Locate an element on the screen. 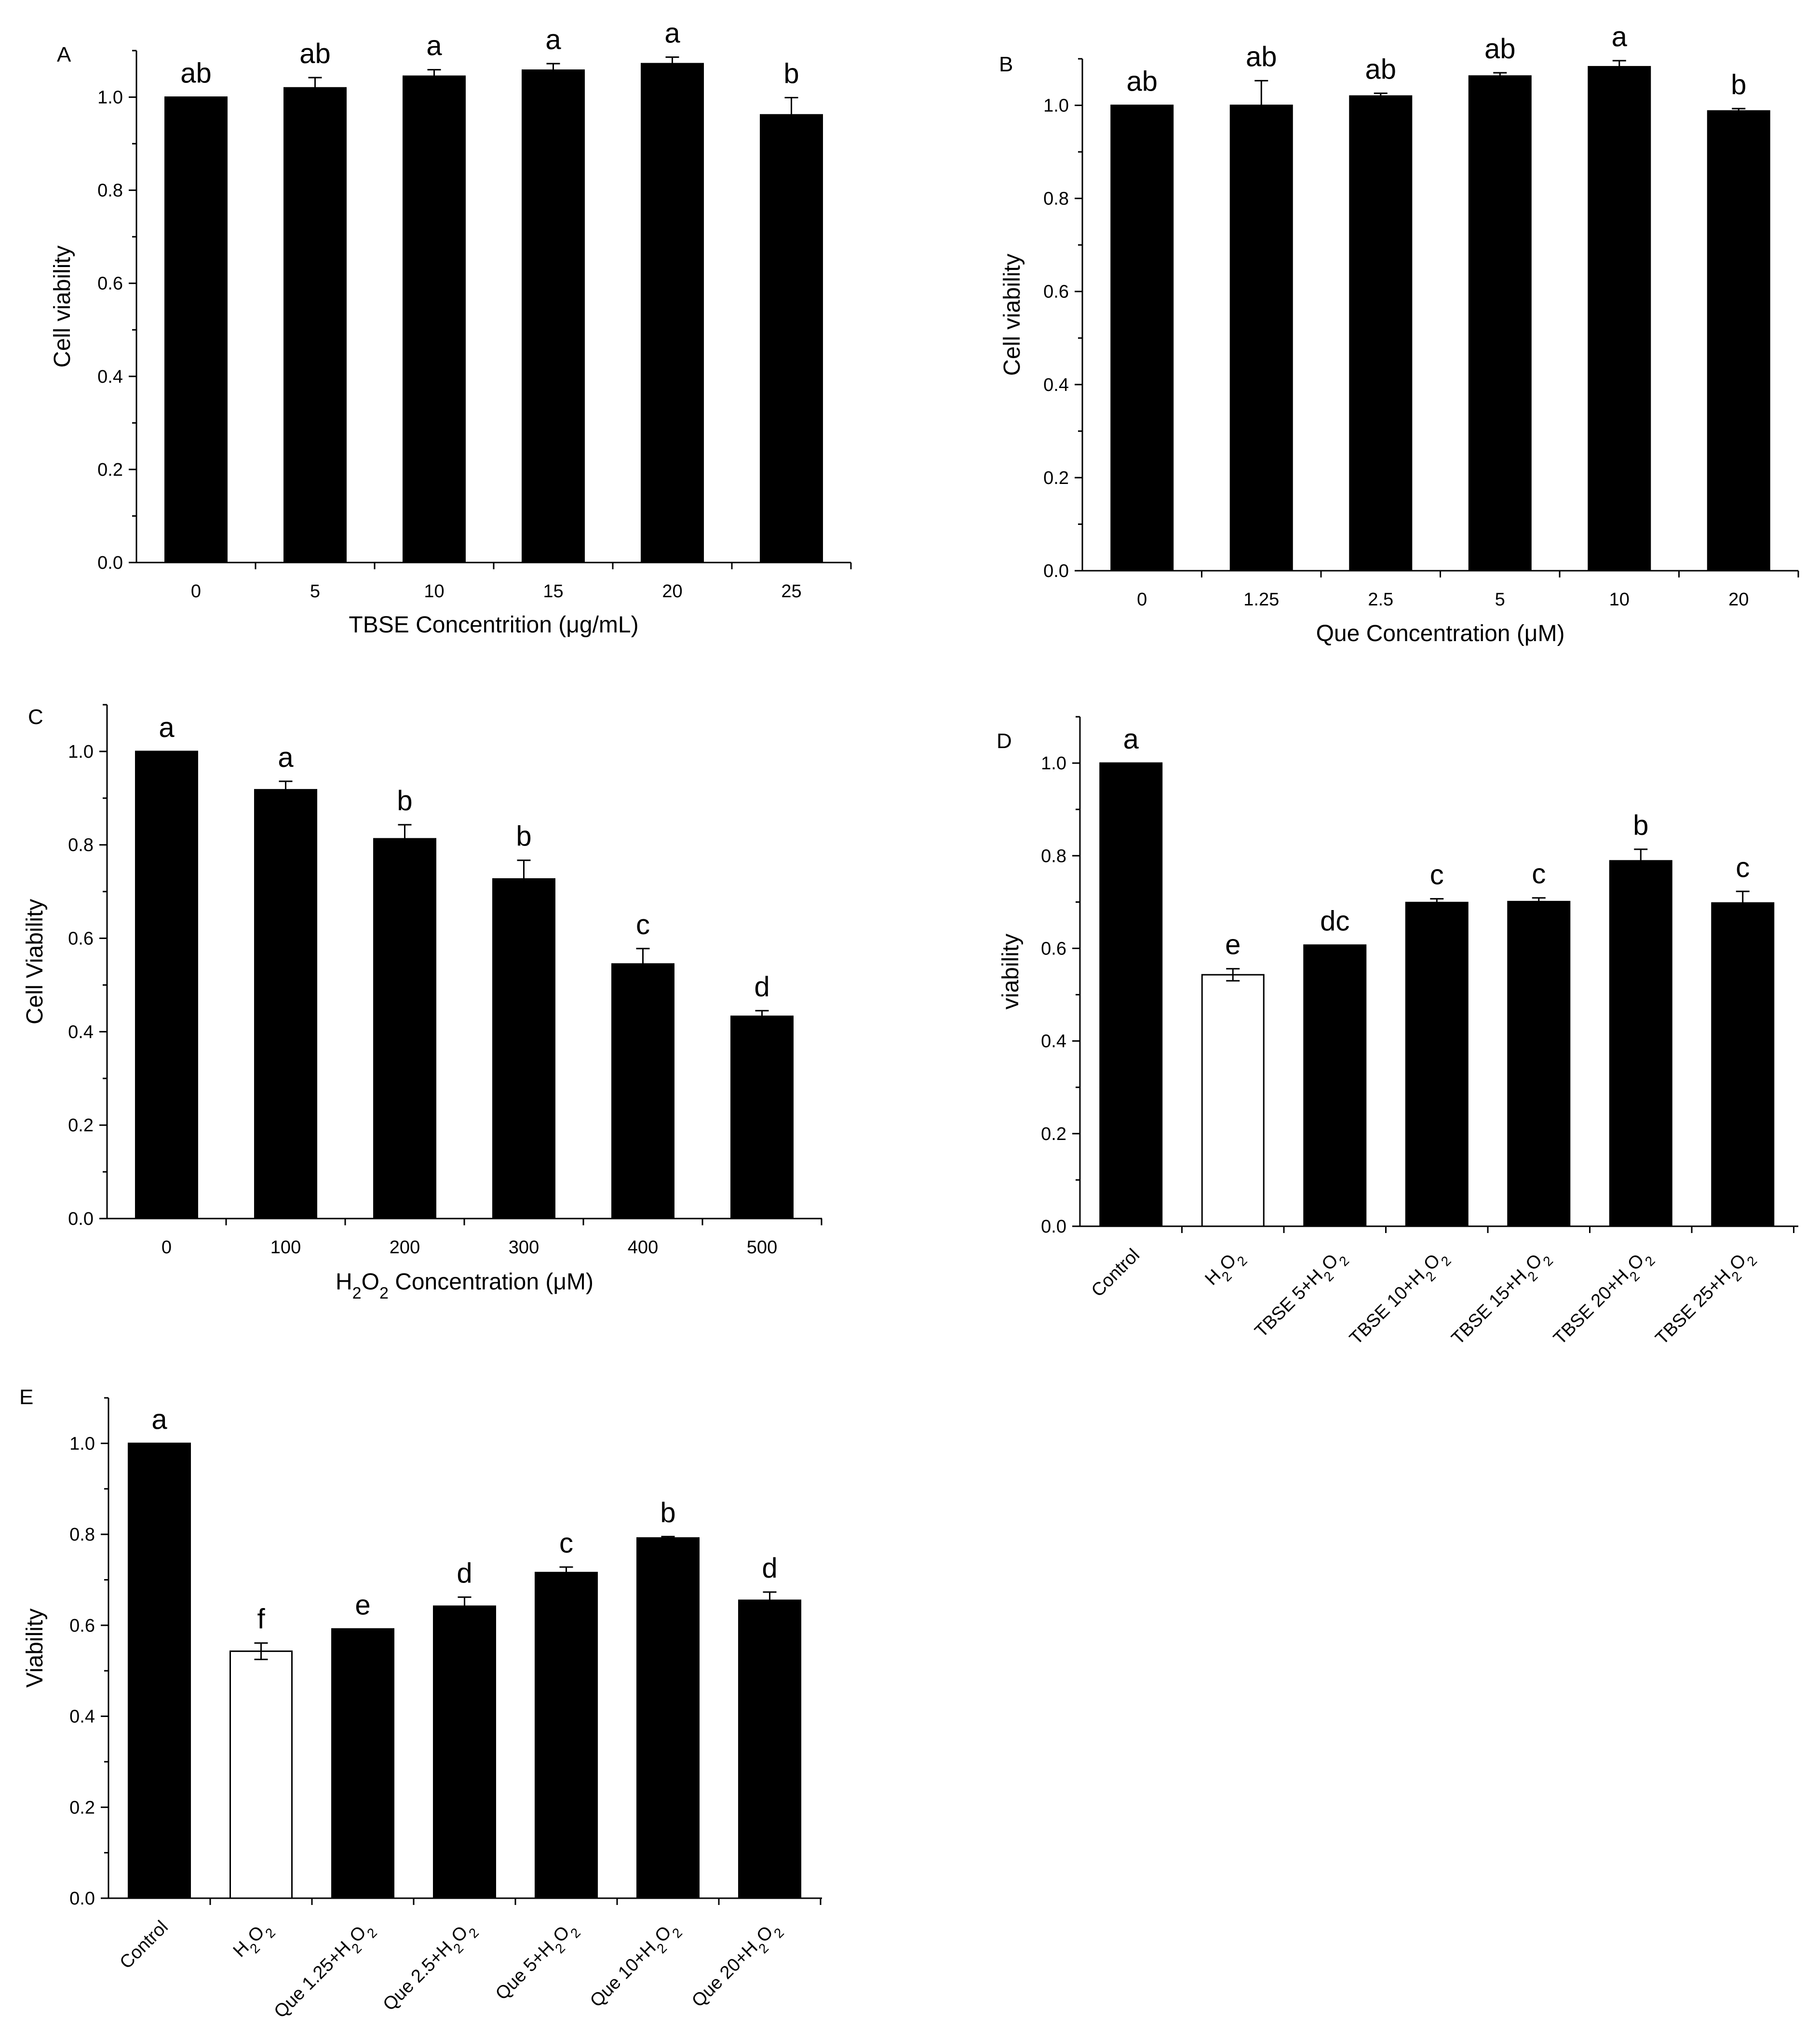 The width and height of the screenshot is (1820, 2038). sig-letter-d-4: c is located at coordinates (1539, 874).